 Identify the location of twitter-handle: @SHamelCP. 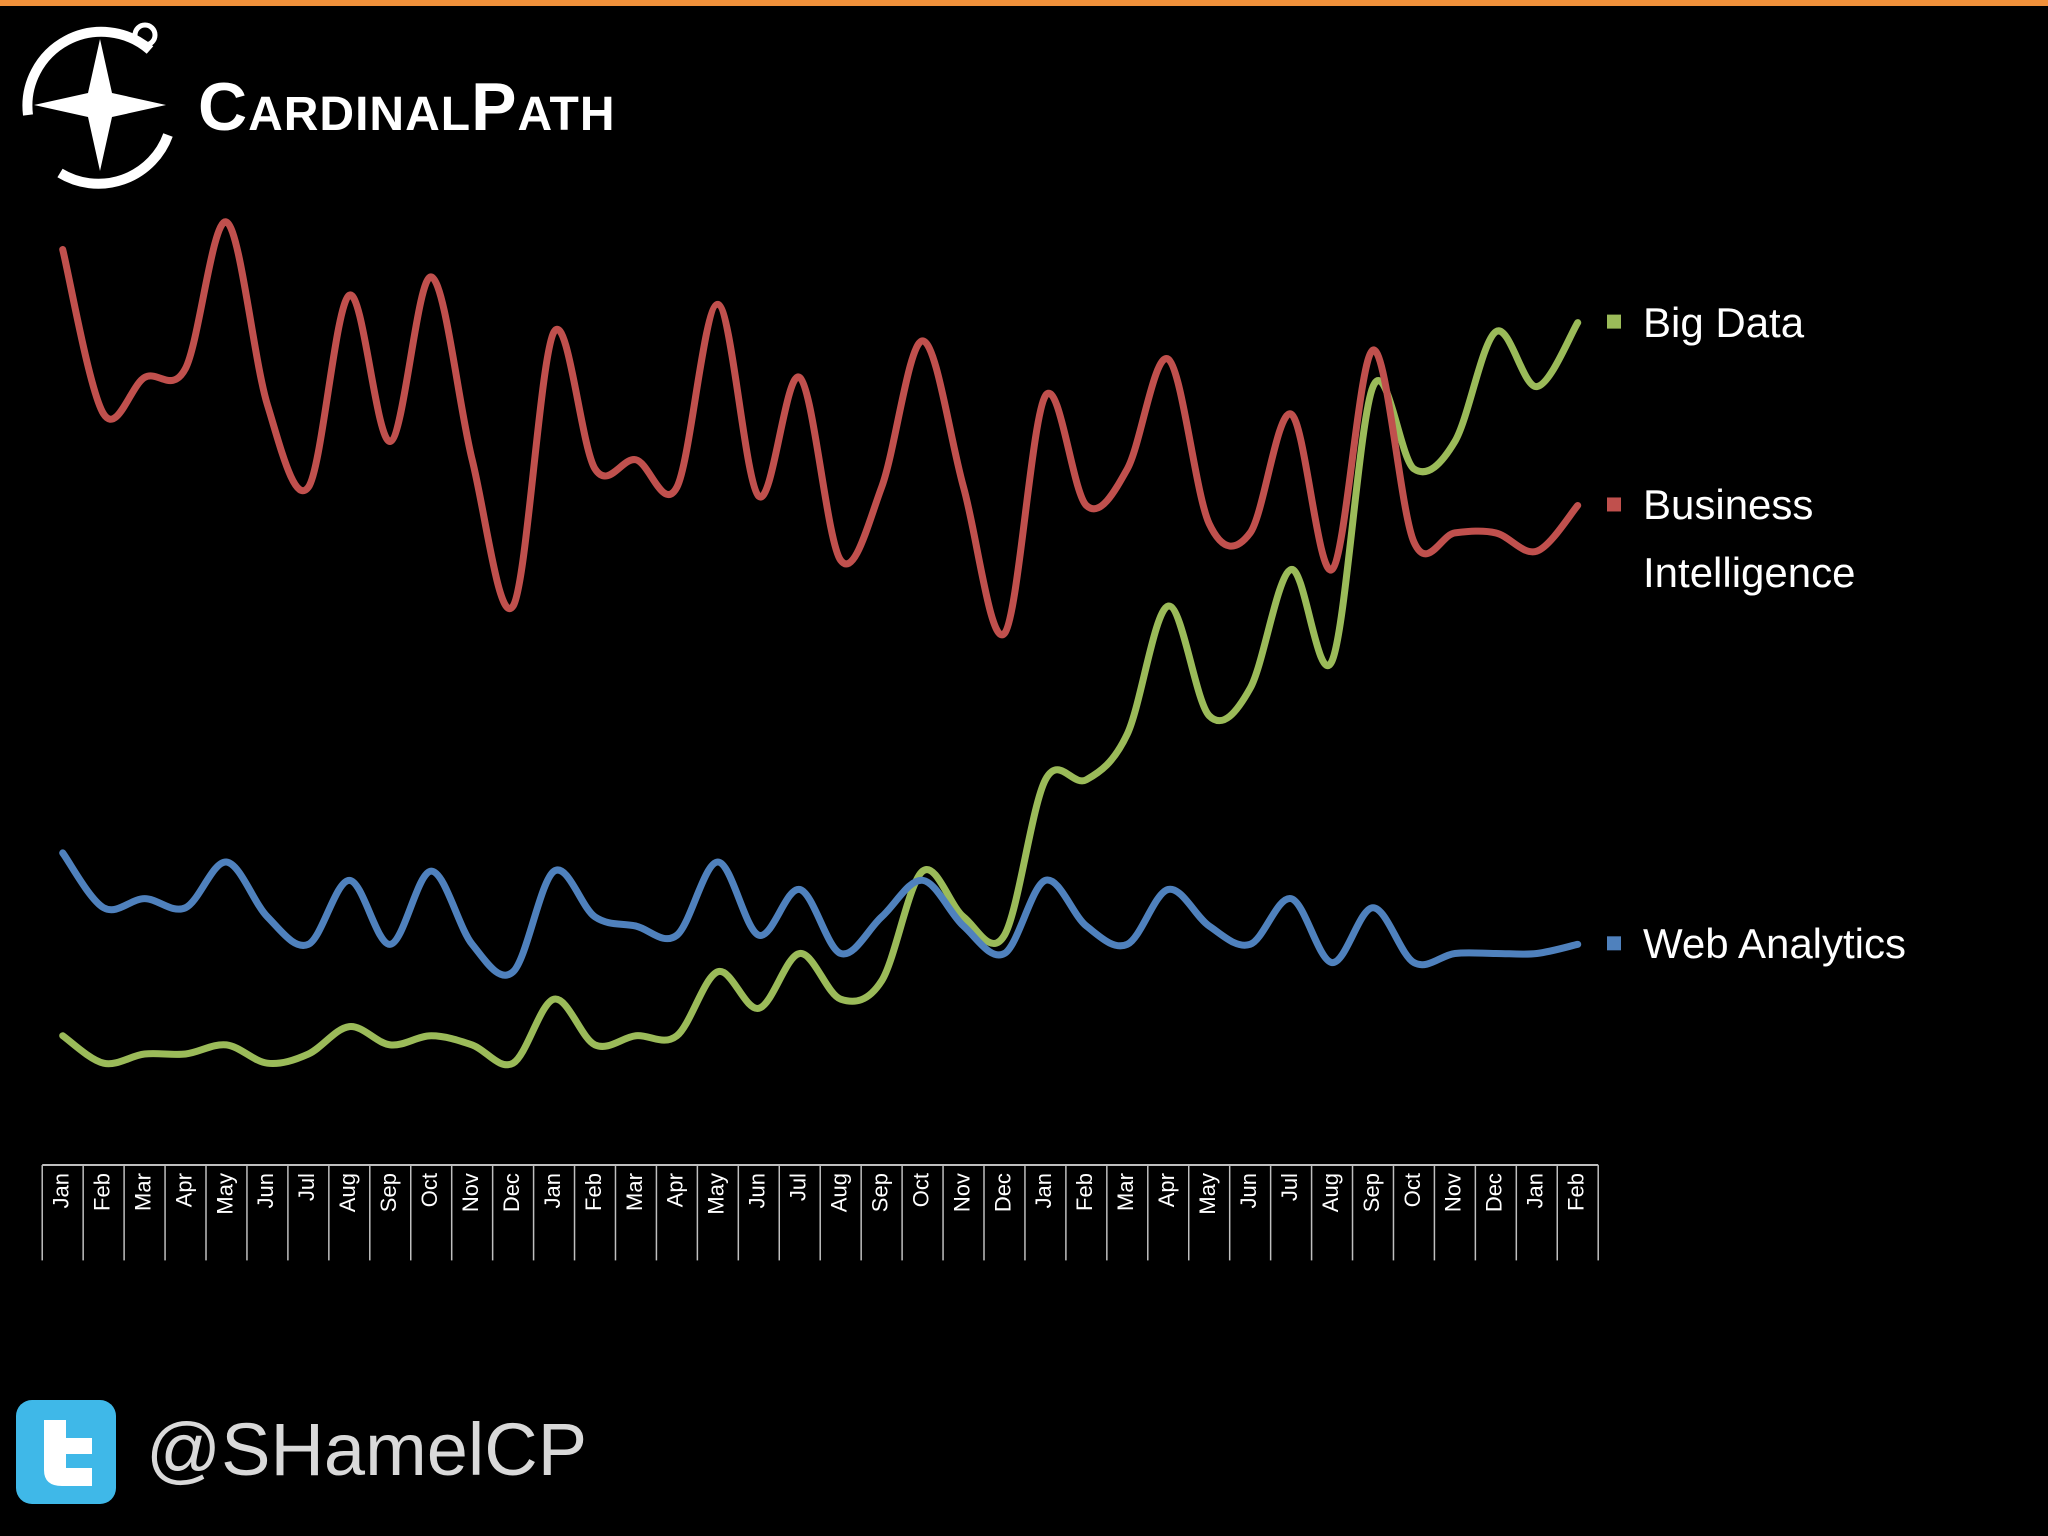
(367, 1449).